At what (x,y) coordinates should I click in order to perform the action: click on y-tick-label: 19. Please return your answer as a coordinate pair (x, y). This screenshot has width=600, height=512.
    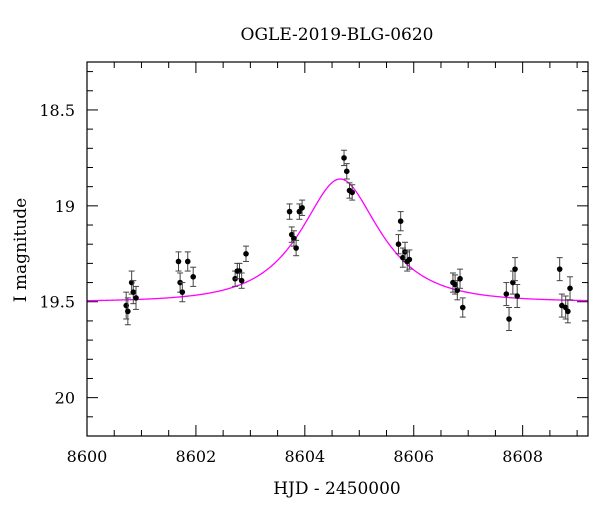
    Looking at the image, I should click on (65, 206).